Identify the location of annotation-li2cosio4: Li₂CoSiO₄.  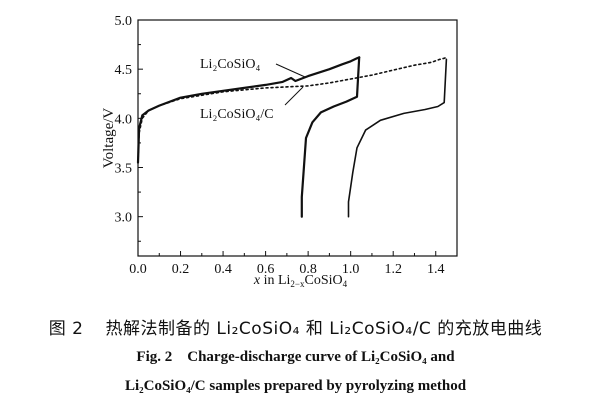
(230, 64).